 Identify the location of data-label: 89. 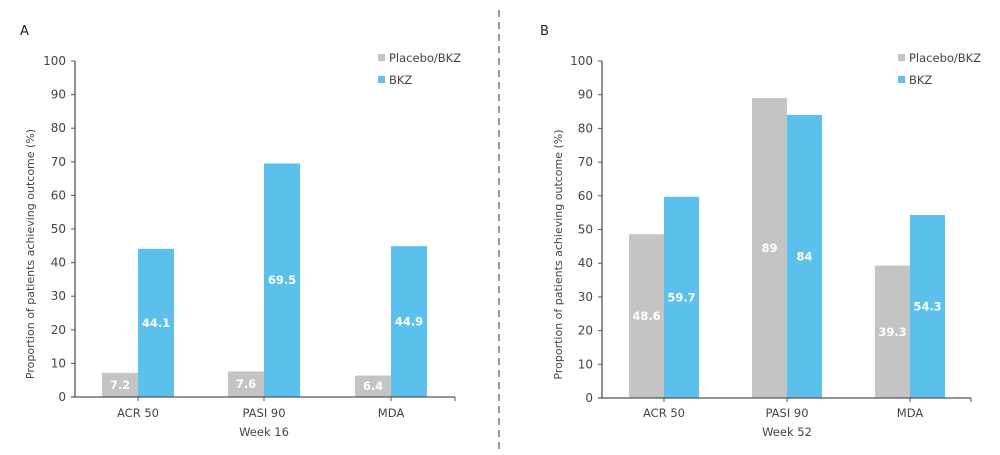
(769, 248).